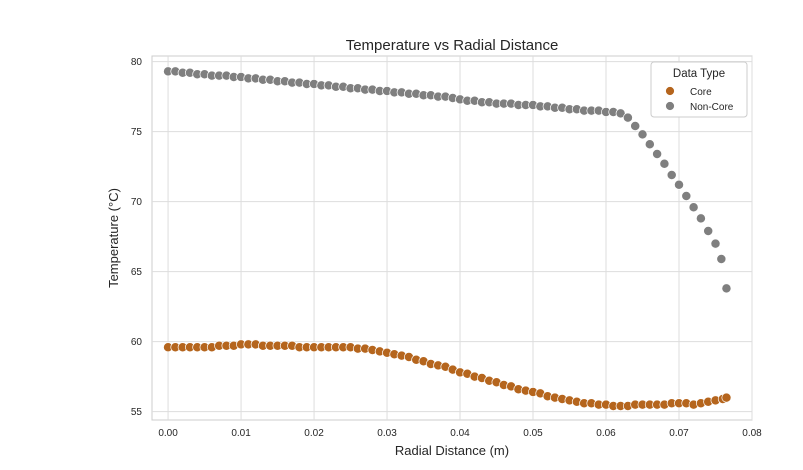 Image resolution: width=803 pixels, height=470 pixels. What do you see at coordinates (606, 433) in the screenshot?
I see `x-tick-label: 0.06` at bounding box center [606, 433].